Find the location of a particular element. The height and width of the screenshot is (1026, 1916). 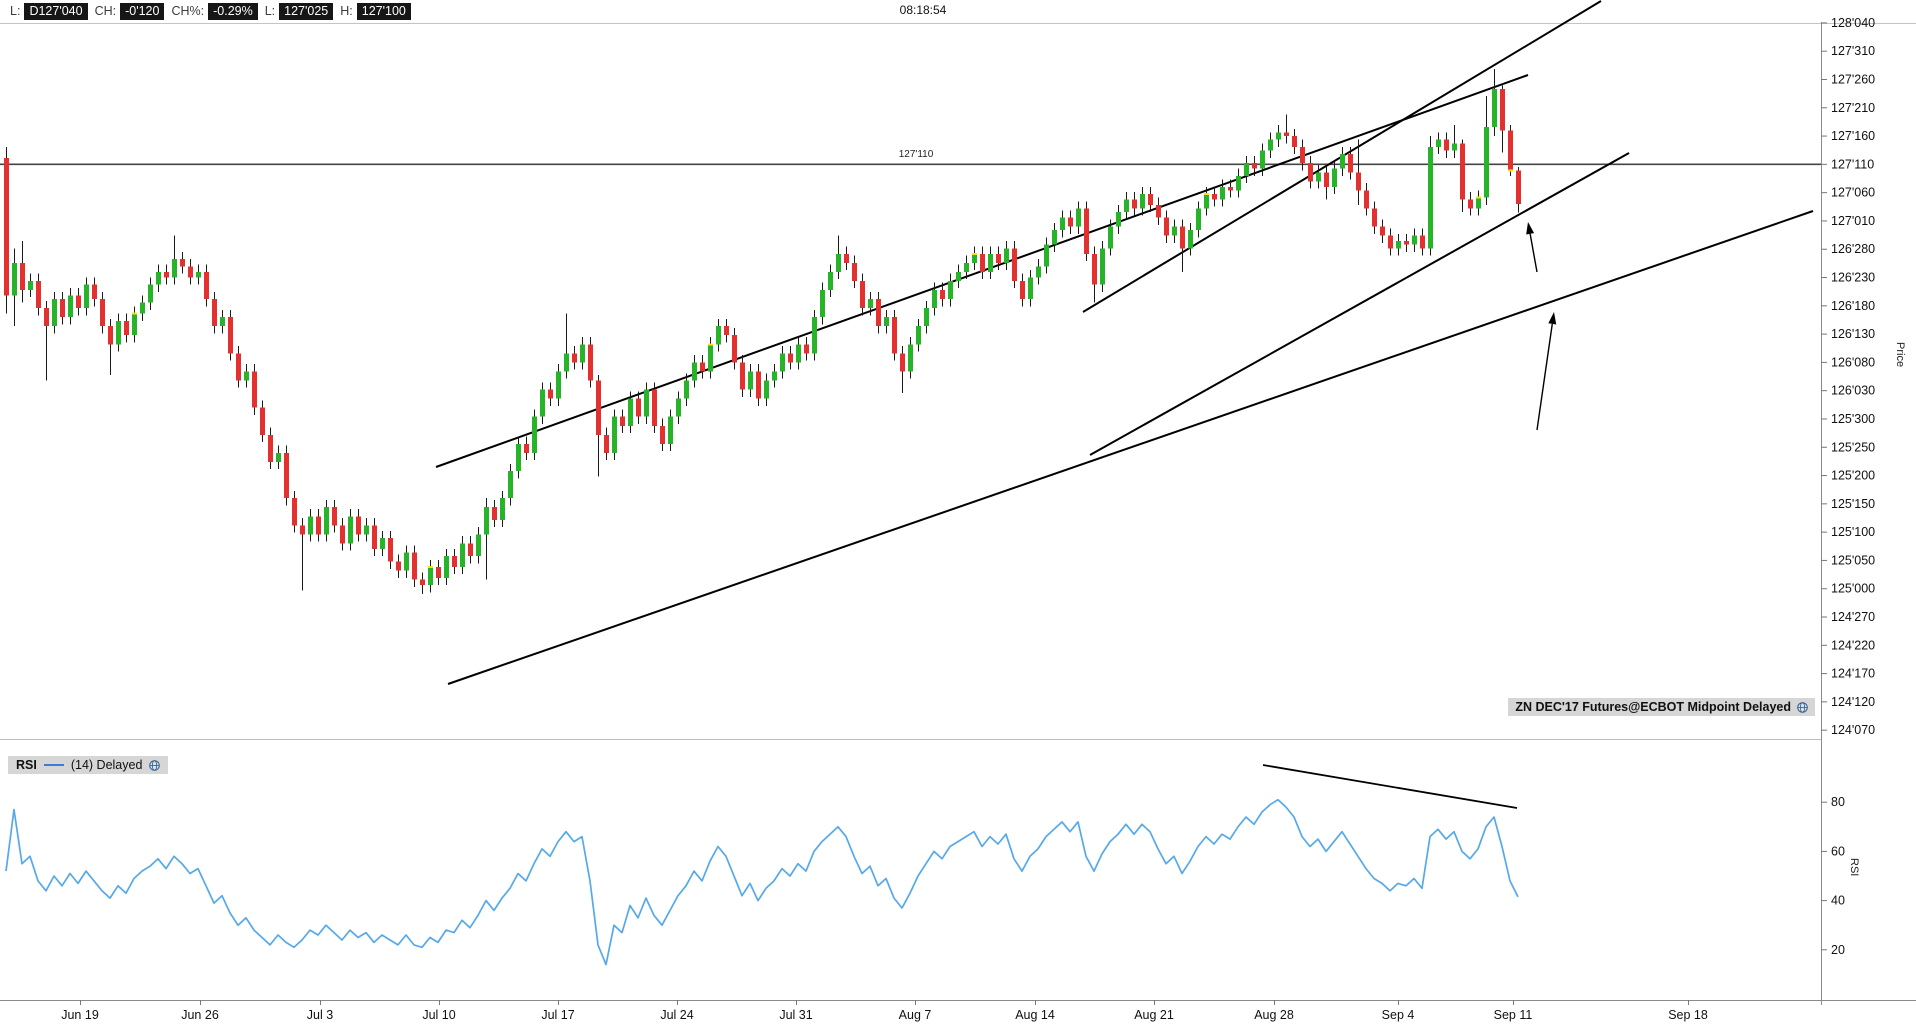

svg-text: 125'250 is located at coordinates (1853, 447).